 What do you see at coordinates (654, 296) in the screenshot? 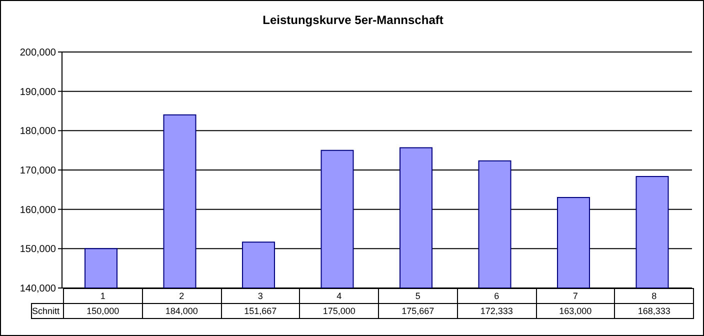
I see `x-tick-label: 8` at bounding box center [654, 296].